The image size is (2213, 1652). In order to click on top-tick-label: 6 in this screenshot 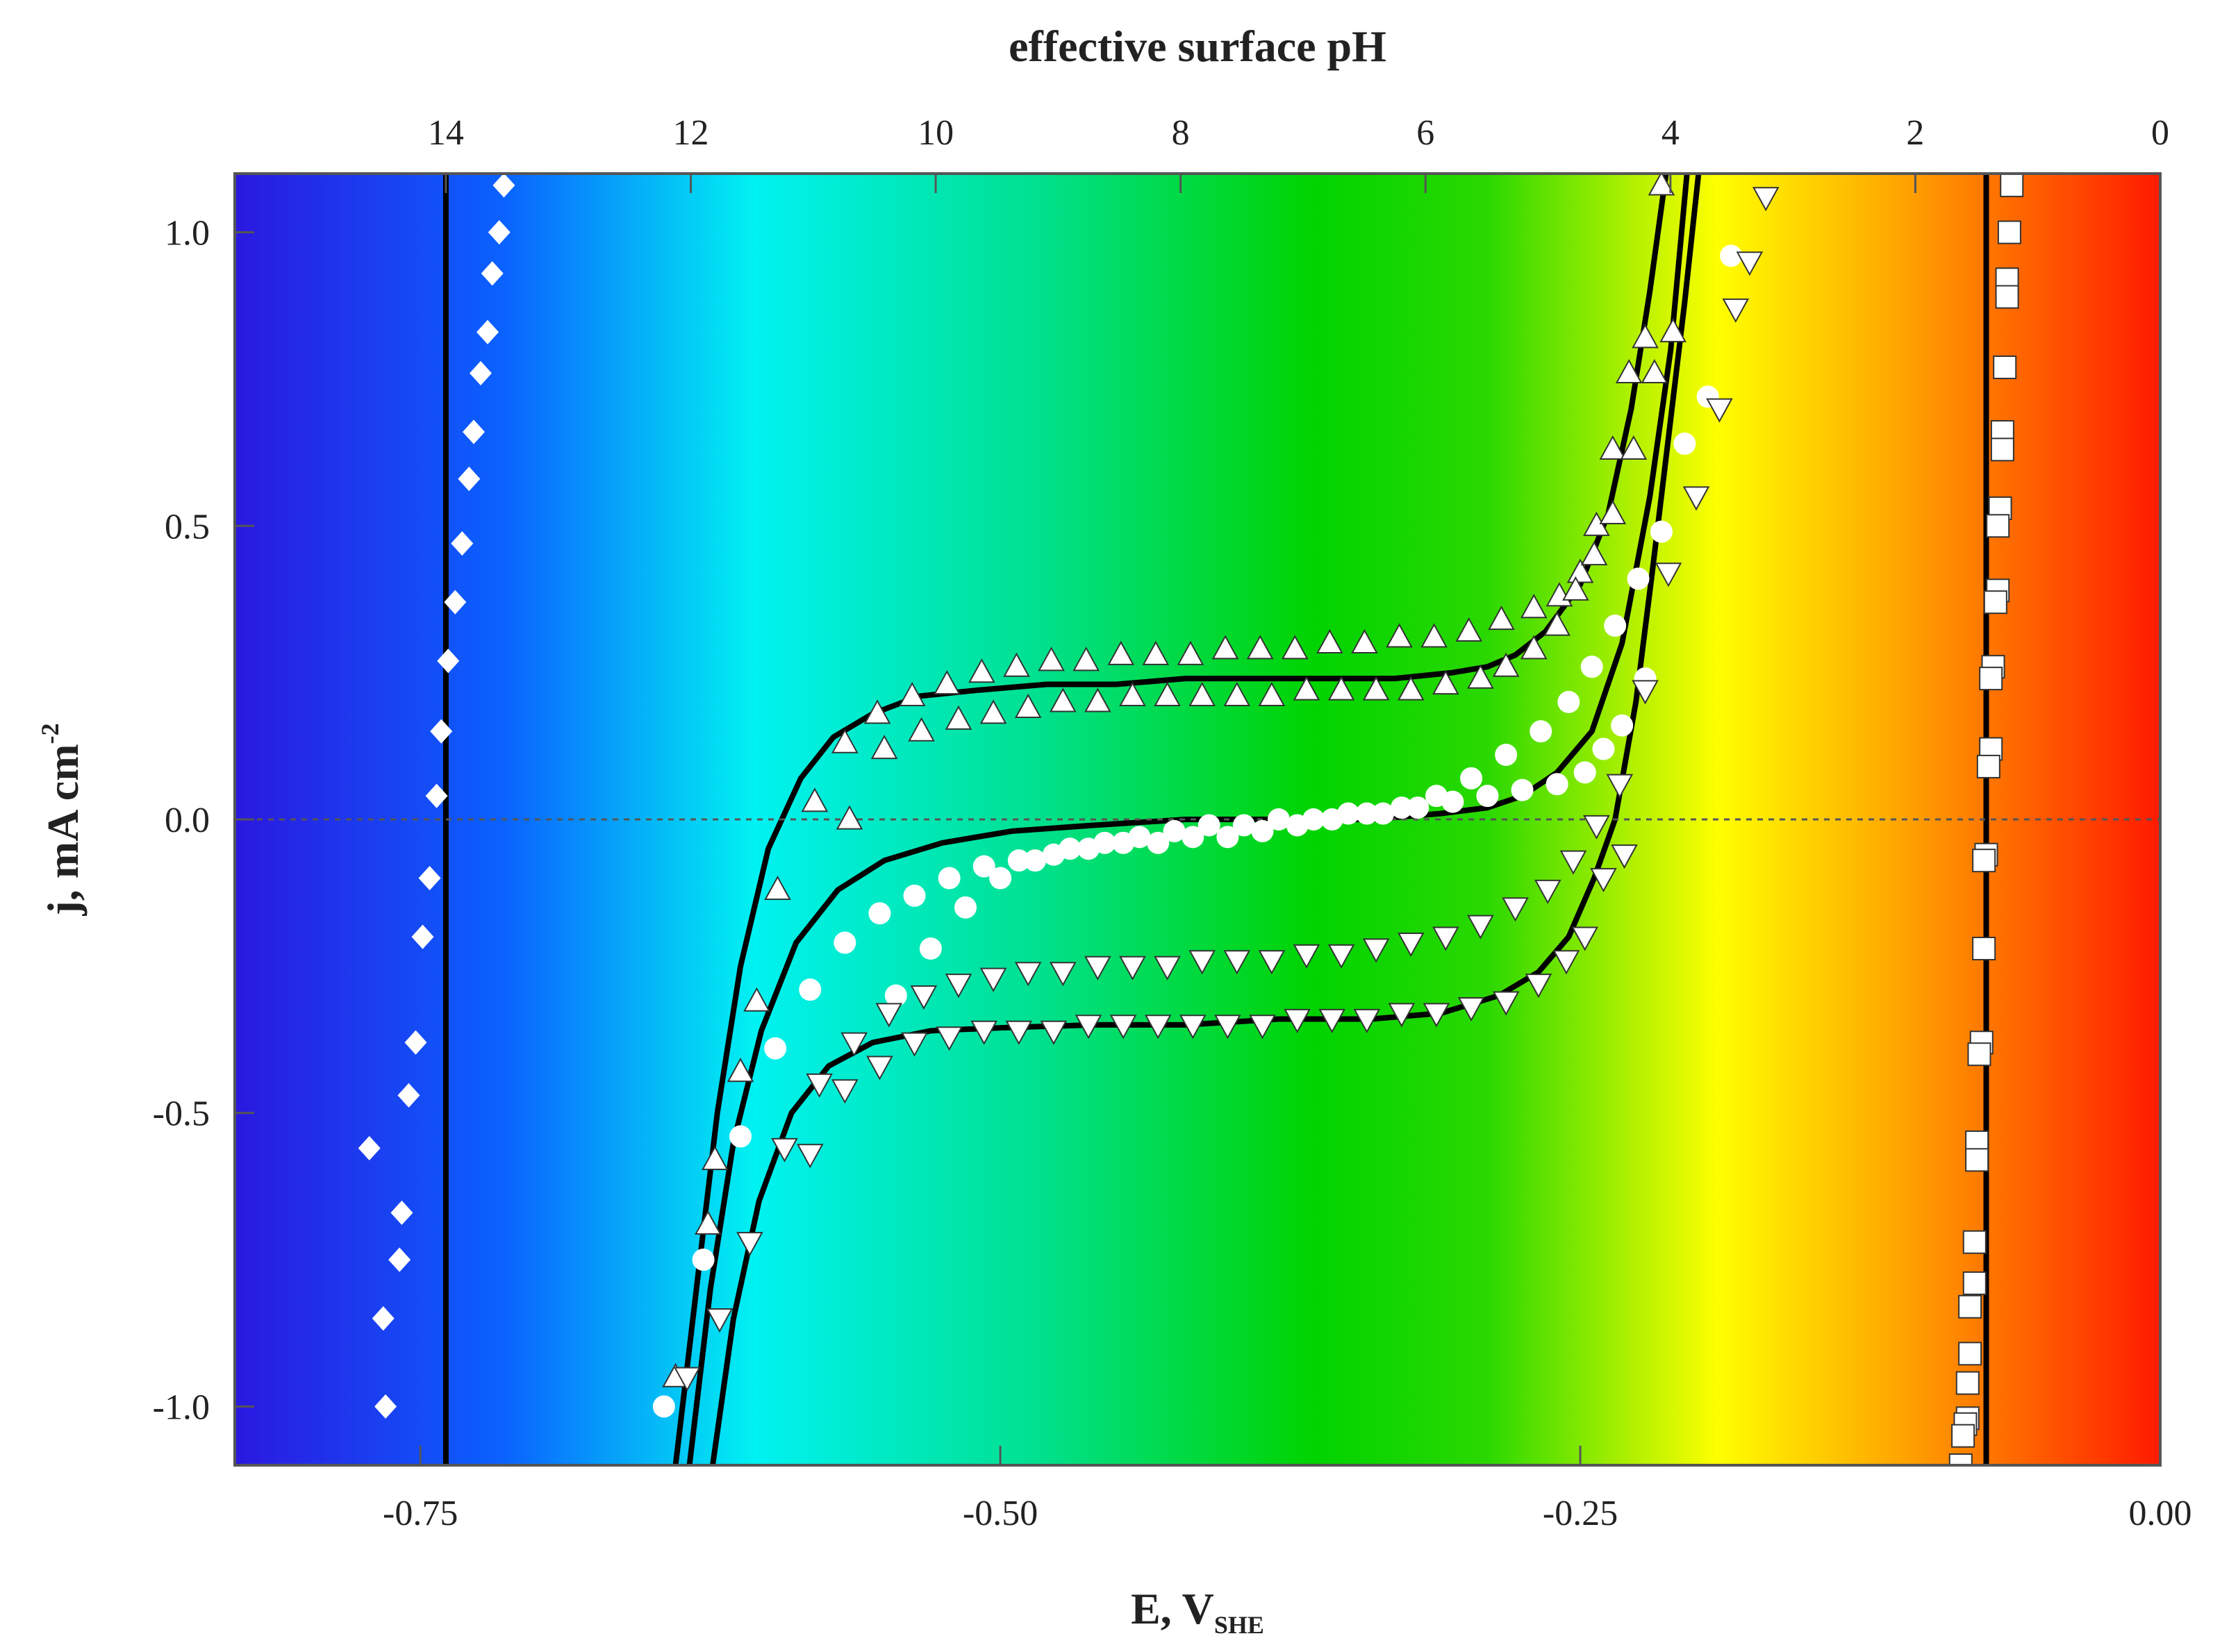, I will do `click(1425, 133)`.